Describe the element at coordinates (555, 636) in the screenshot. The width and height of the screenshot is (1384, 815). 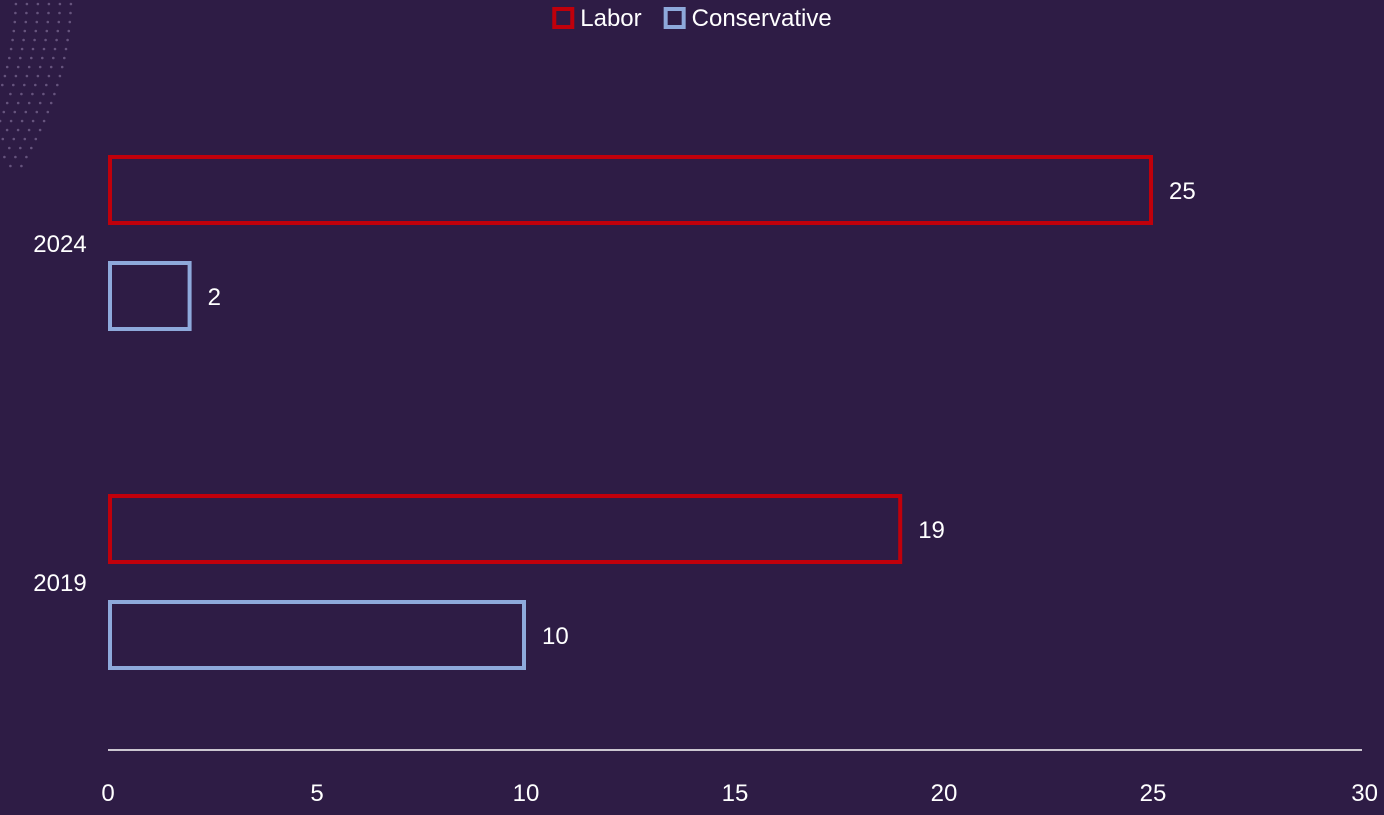
I see `data-label-conservative-2019: 10` at that location.